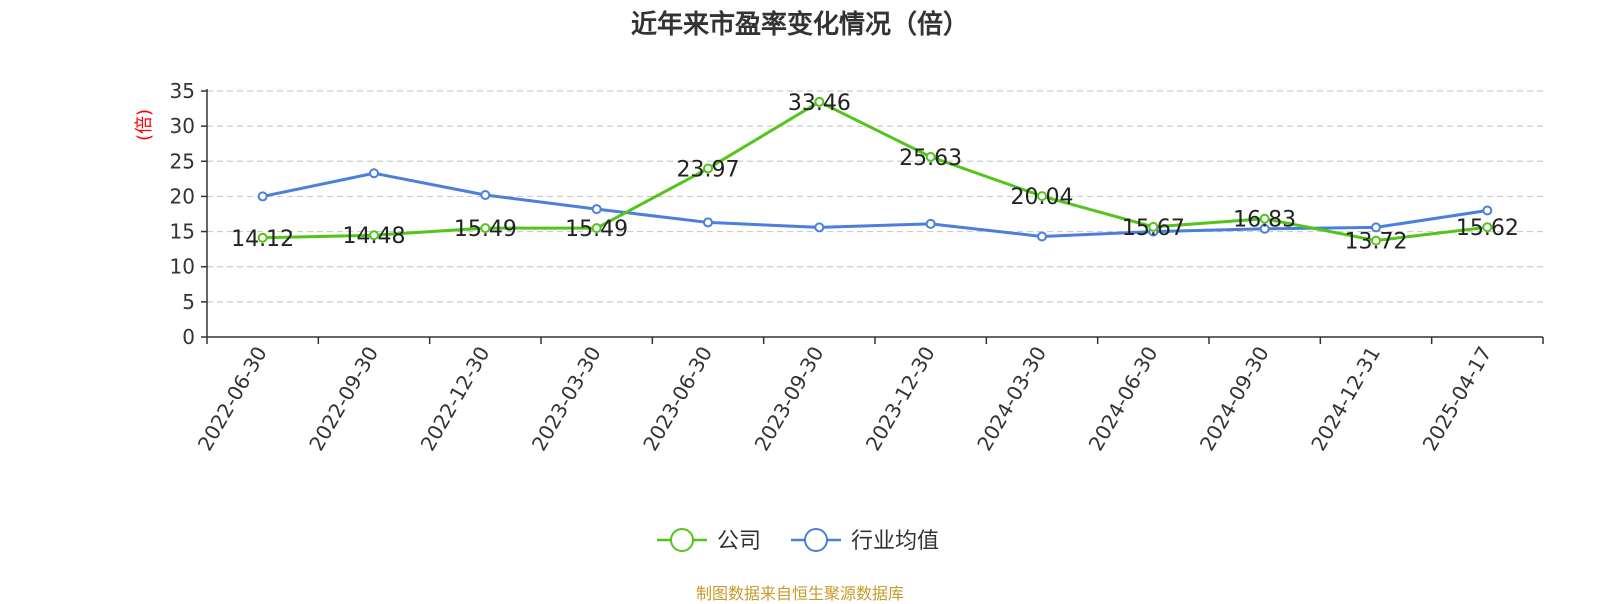 The height and width of the screenshot is (604, 1600). I want to click on data-label: 14.12, so click(262, 239).